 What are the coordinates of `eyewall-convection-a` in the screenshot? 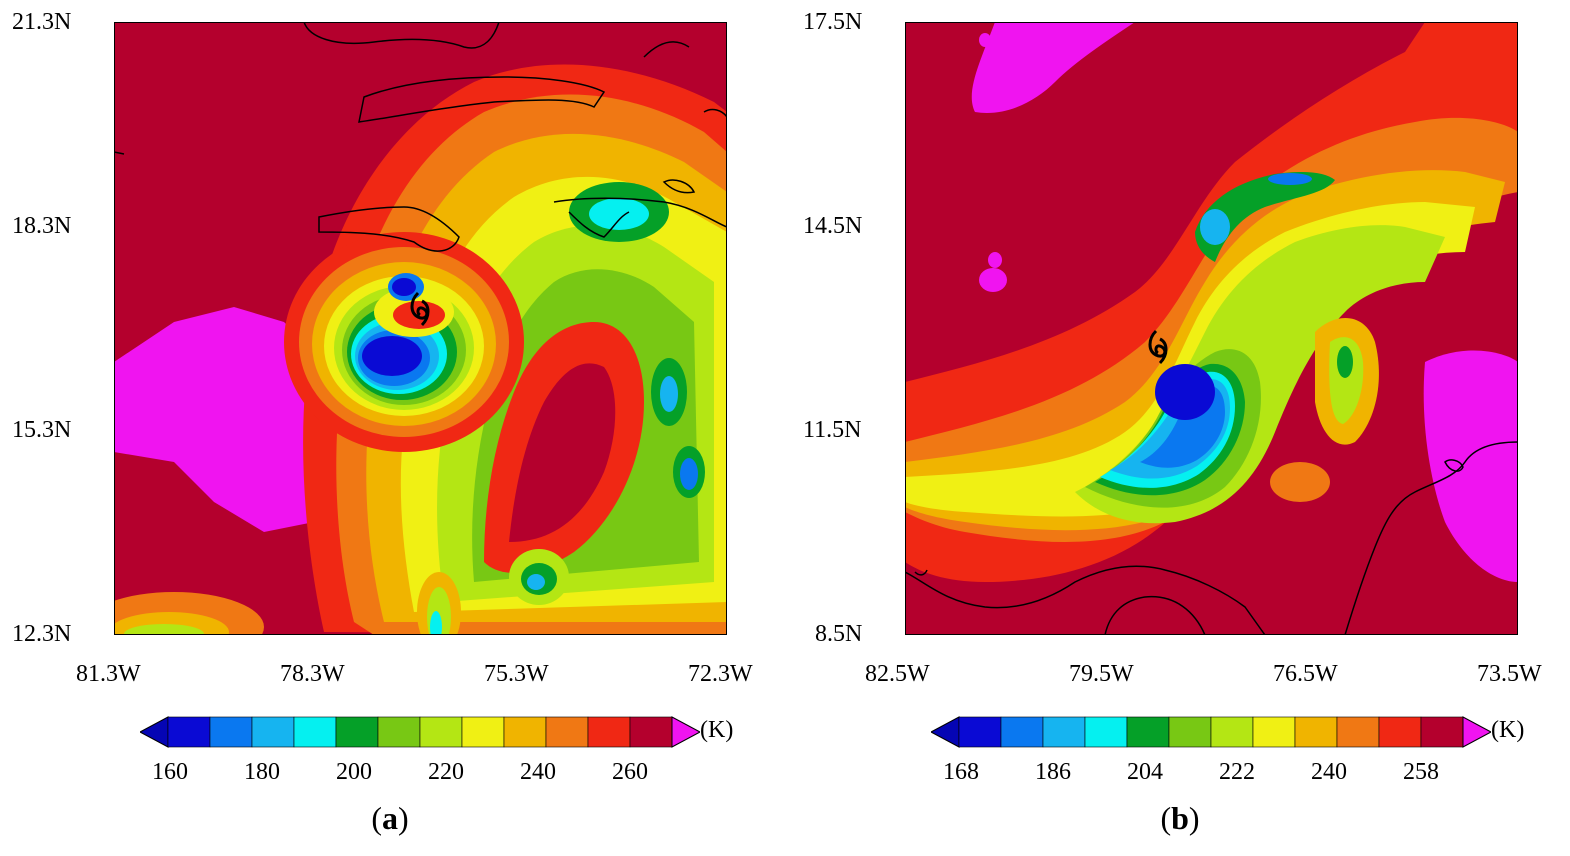 It's located at (404, 342).